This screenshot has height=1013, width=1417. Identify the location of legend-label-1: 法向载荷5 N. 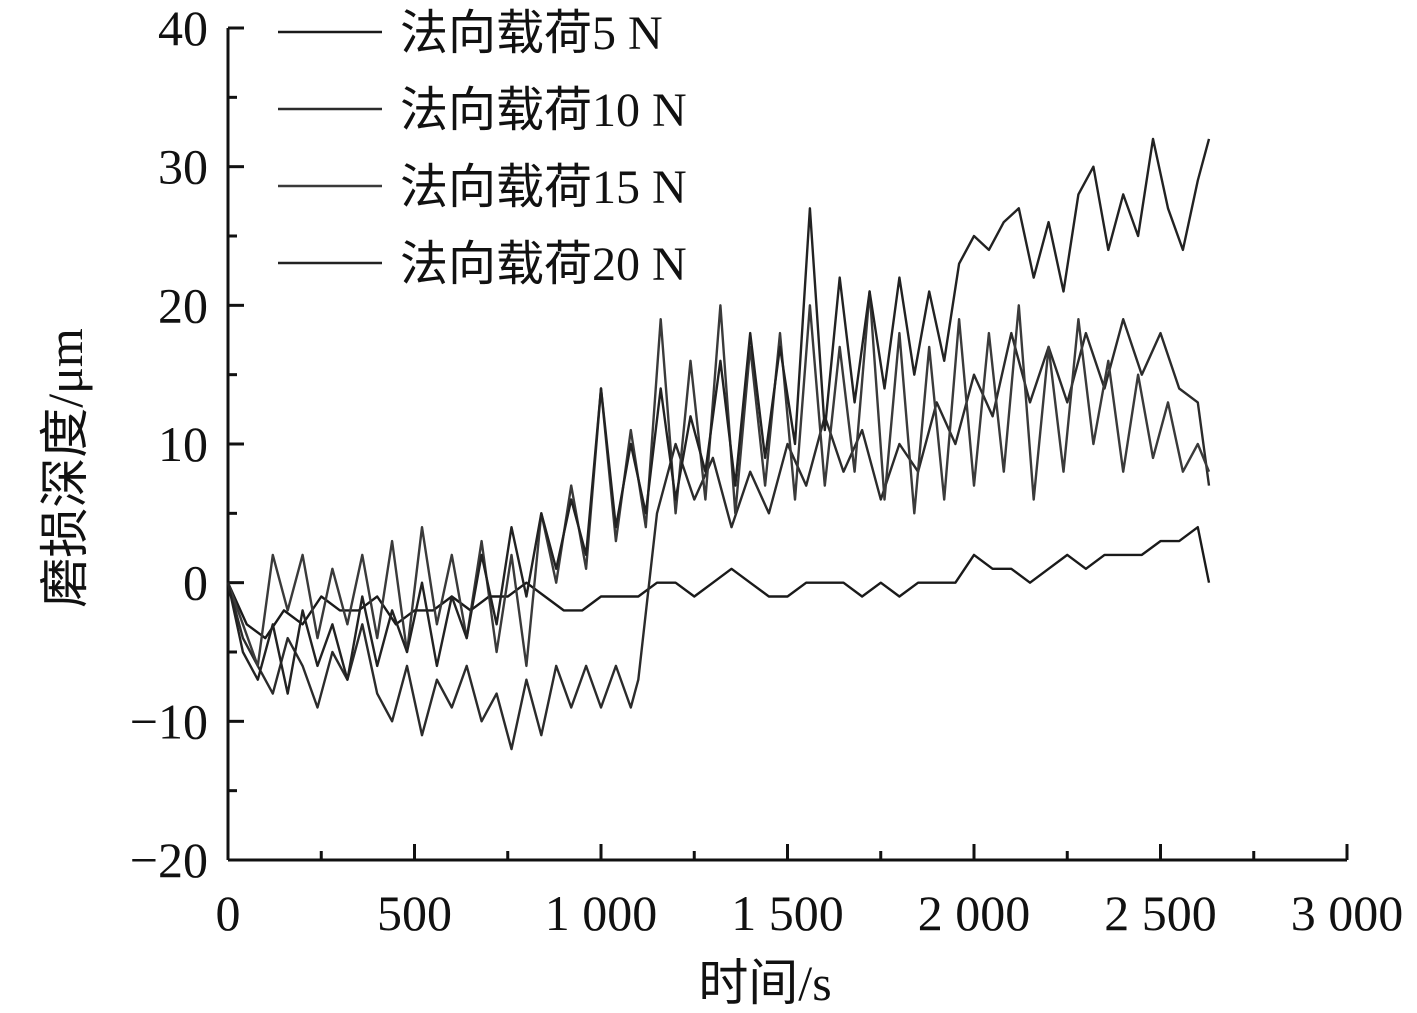
(531, 33).